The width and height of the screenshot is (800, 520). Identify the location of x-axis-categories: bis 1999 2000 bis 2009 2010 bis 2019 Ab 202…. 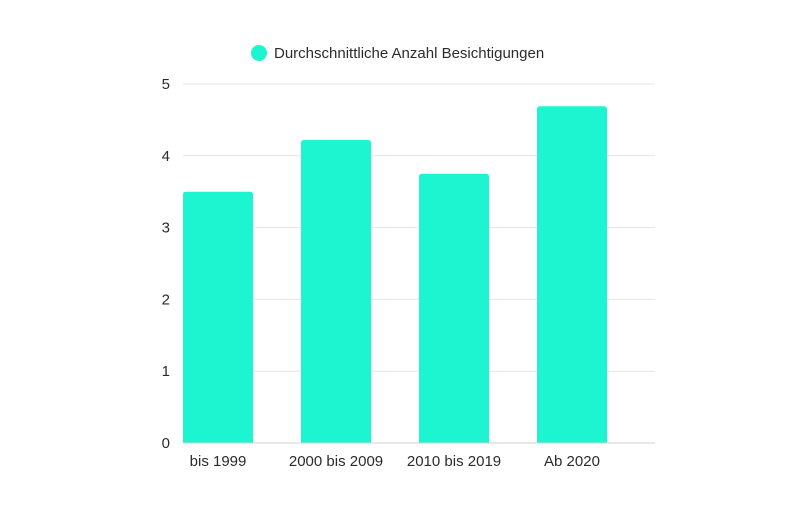
(395, 461).